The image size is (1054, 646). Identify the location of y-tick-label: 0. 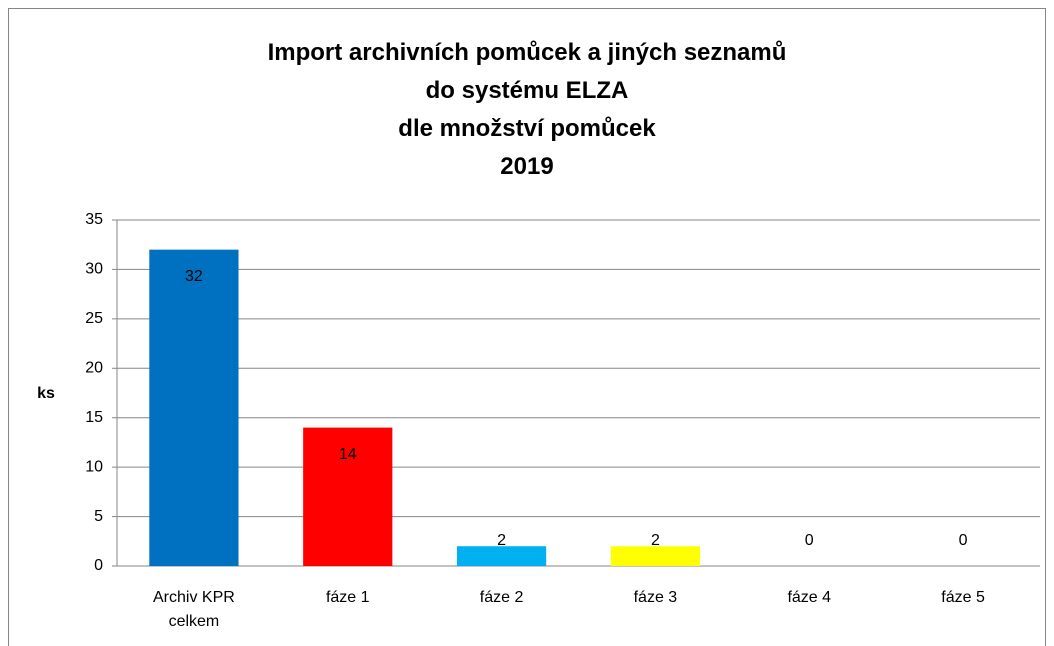
(98, 565).